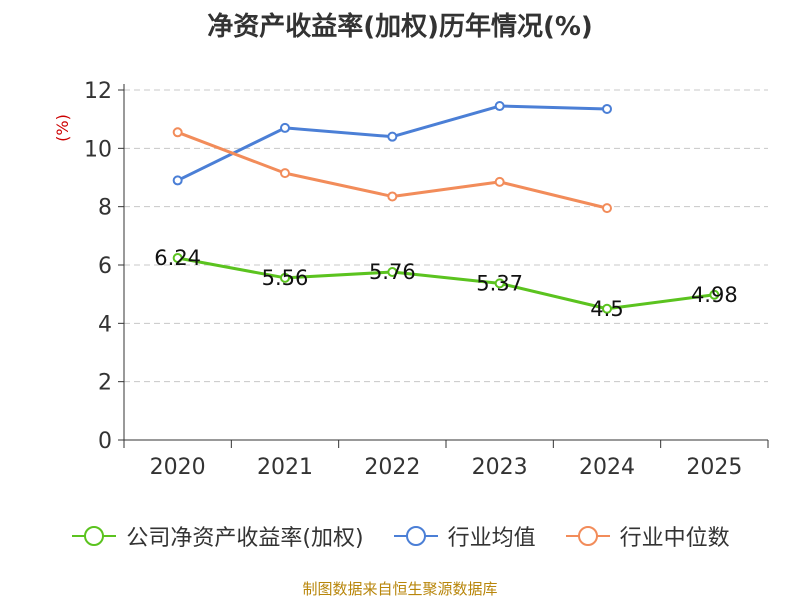 Image resolution: width=800 pixels, height=600 pixels. I want to click on legend-label-company: 公司净资产收益率(加权), so click(245, 538).